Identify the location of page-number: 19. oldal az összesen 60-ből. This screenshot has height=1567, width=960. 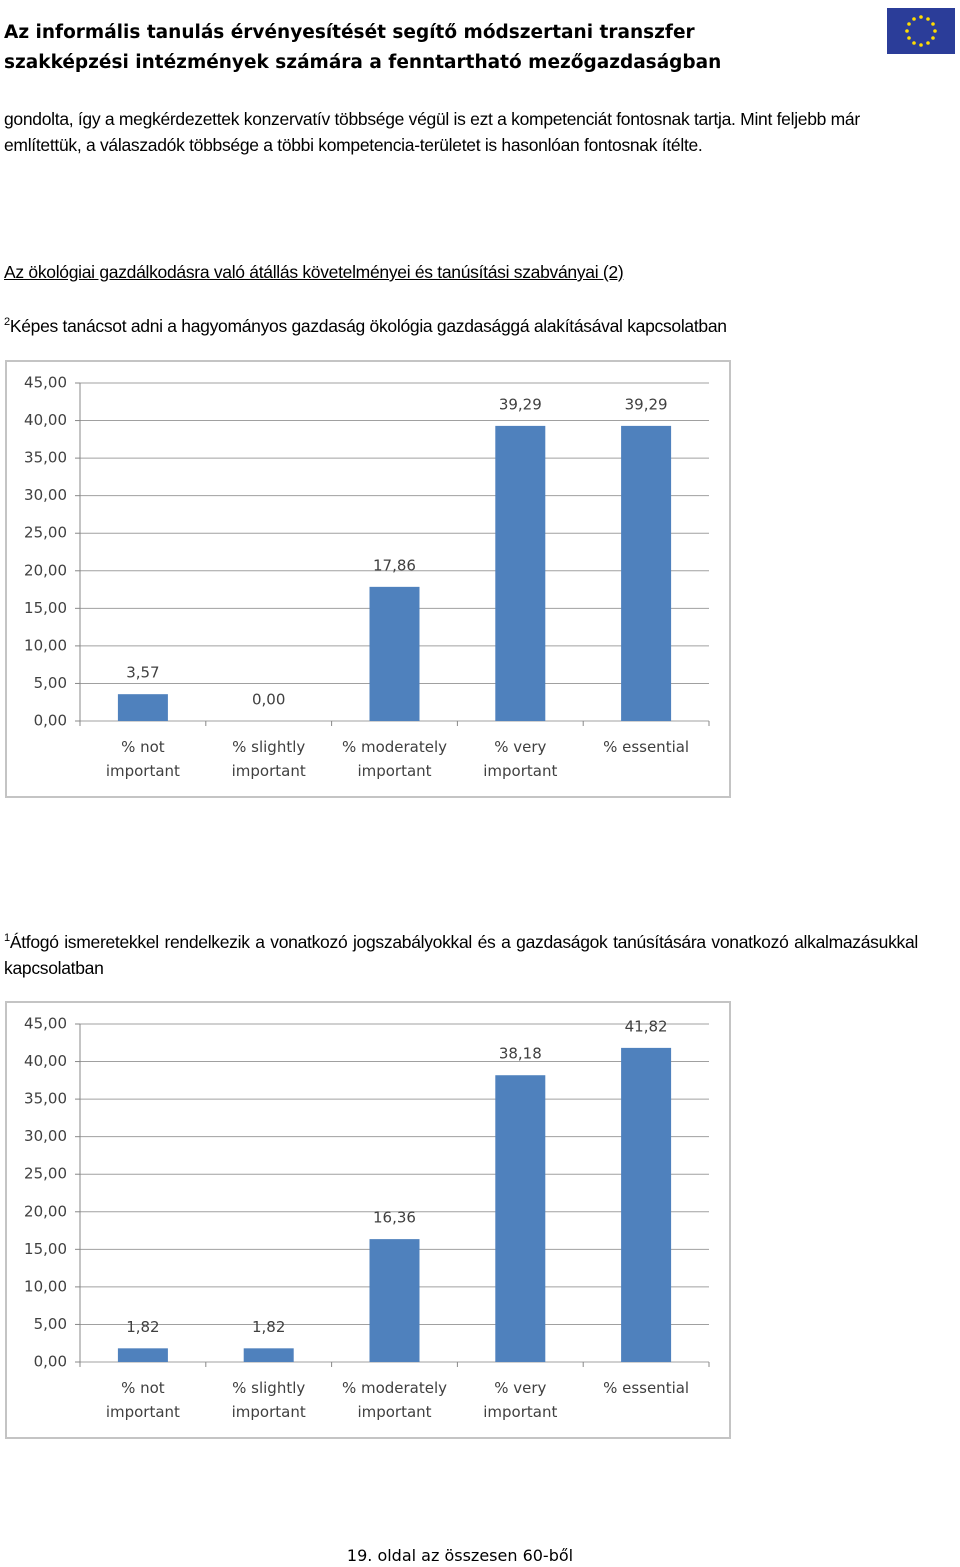
(460, 1555).